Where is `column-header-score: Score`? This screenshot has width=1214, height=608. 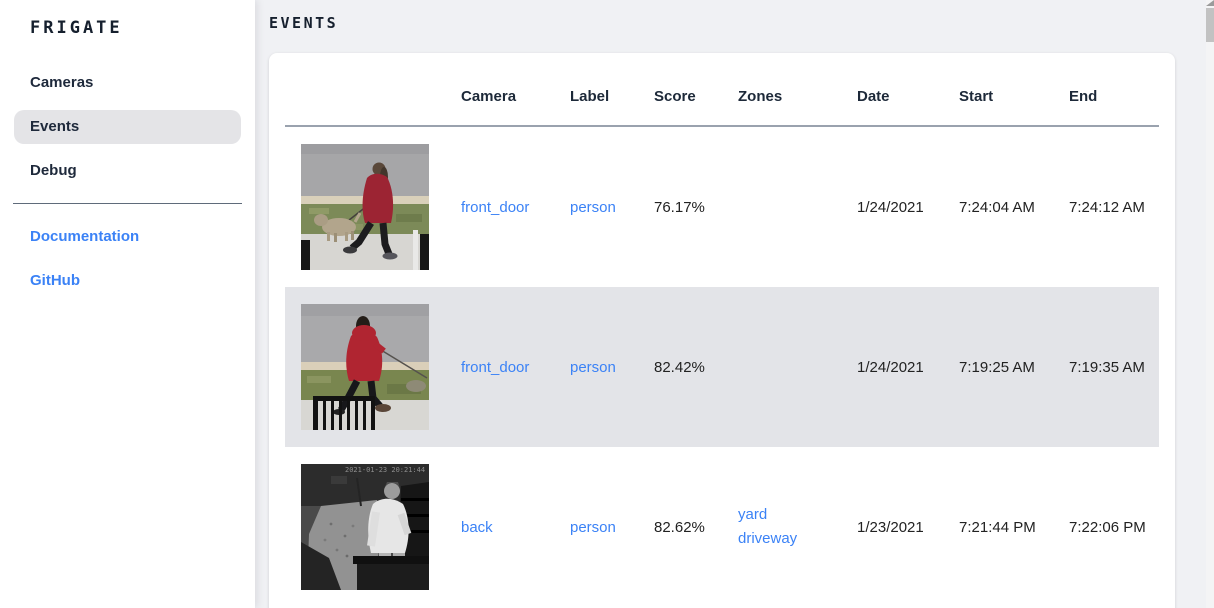
column-header-score: Score is located at coordinates (675, 96).